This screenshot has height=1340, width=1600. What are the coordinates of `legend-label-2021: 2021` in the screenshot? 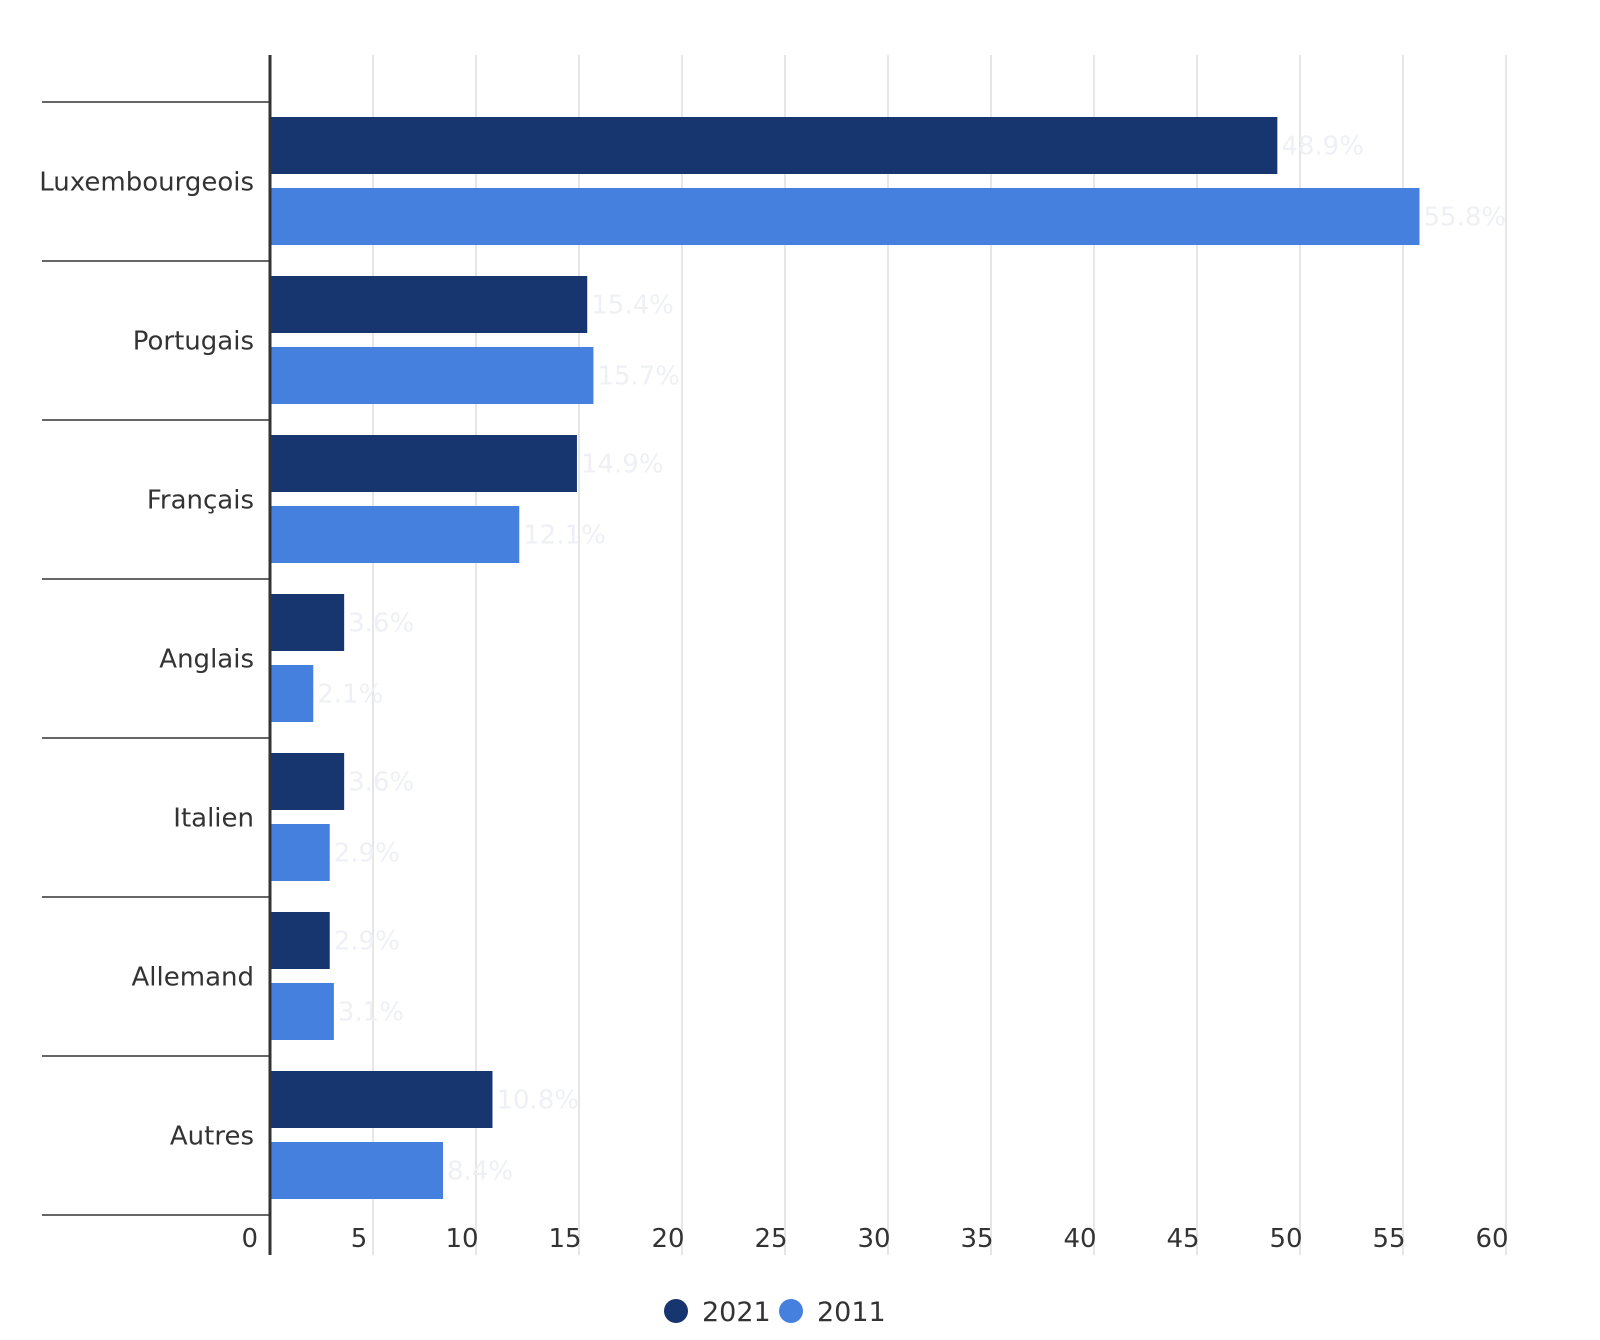 It's located at (736, 1312).